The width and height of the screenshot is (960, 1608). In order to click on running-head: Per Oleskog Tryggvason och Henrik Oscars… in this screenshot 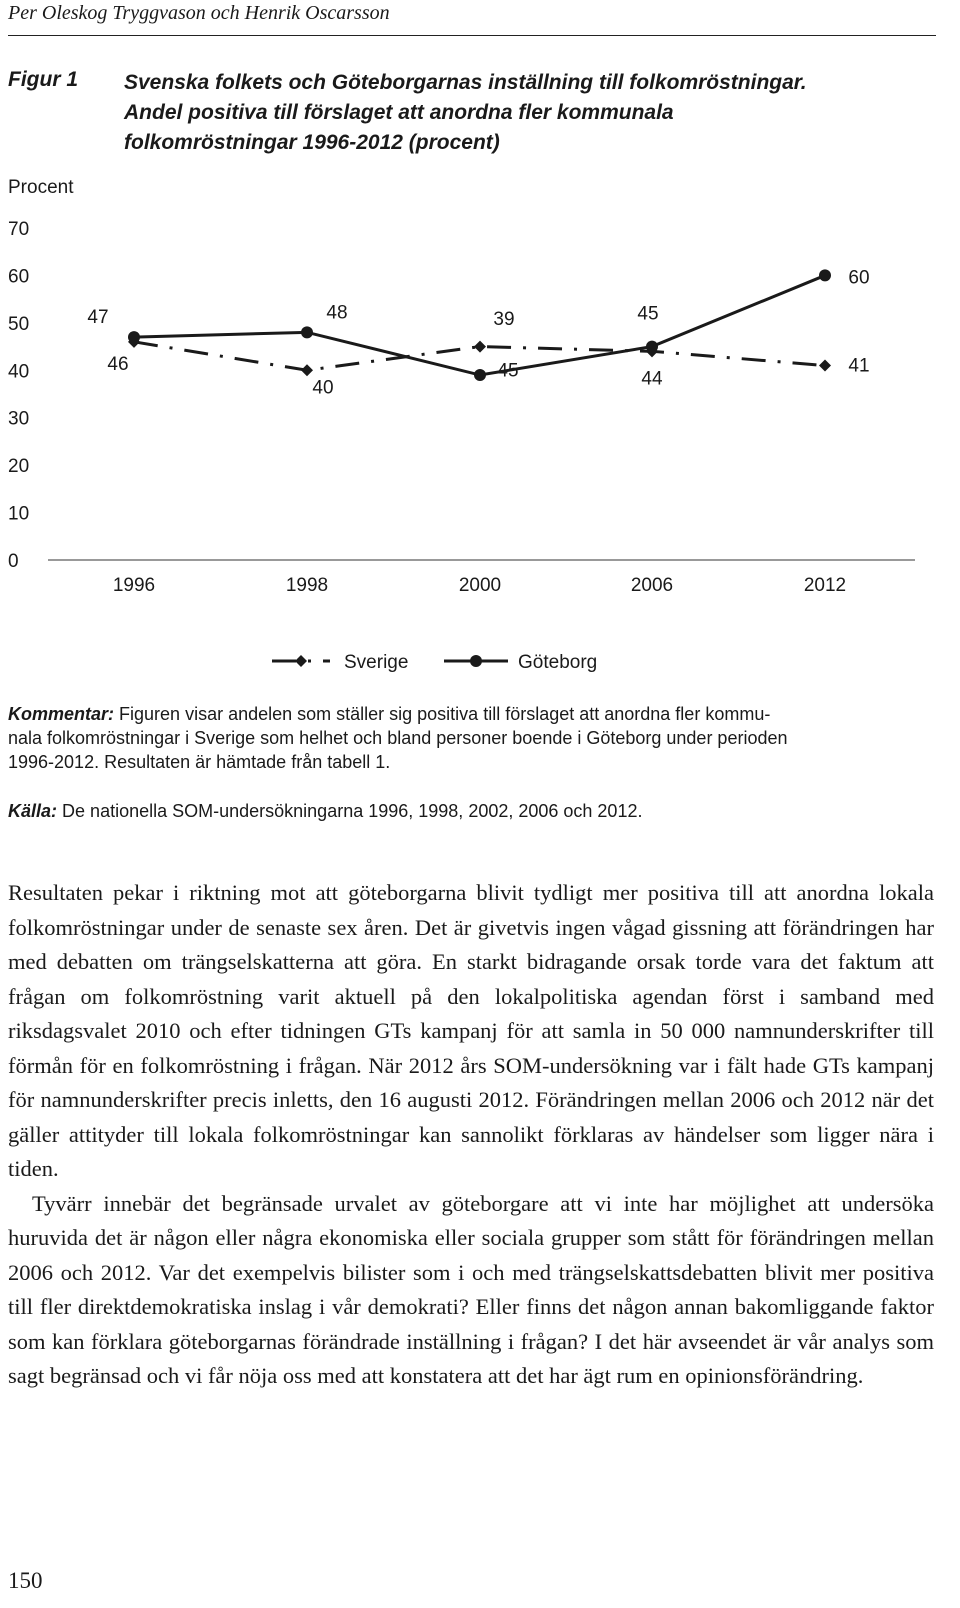, I will do `click(199, 13)`.